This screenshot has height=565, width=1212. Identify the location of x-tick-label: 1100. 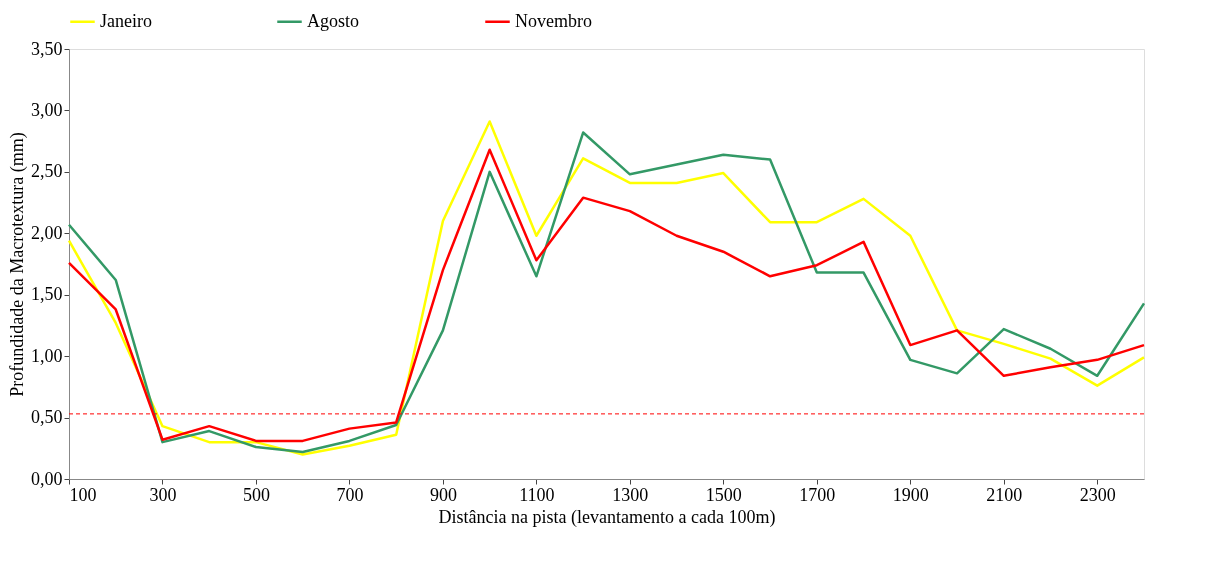
(537, 494).